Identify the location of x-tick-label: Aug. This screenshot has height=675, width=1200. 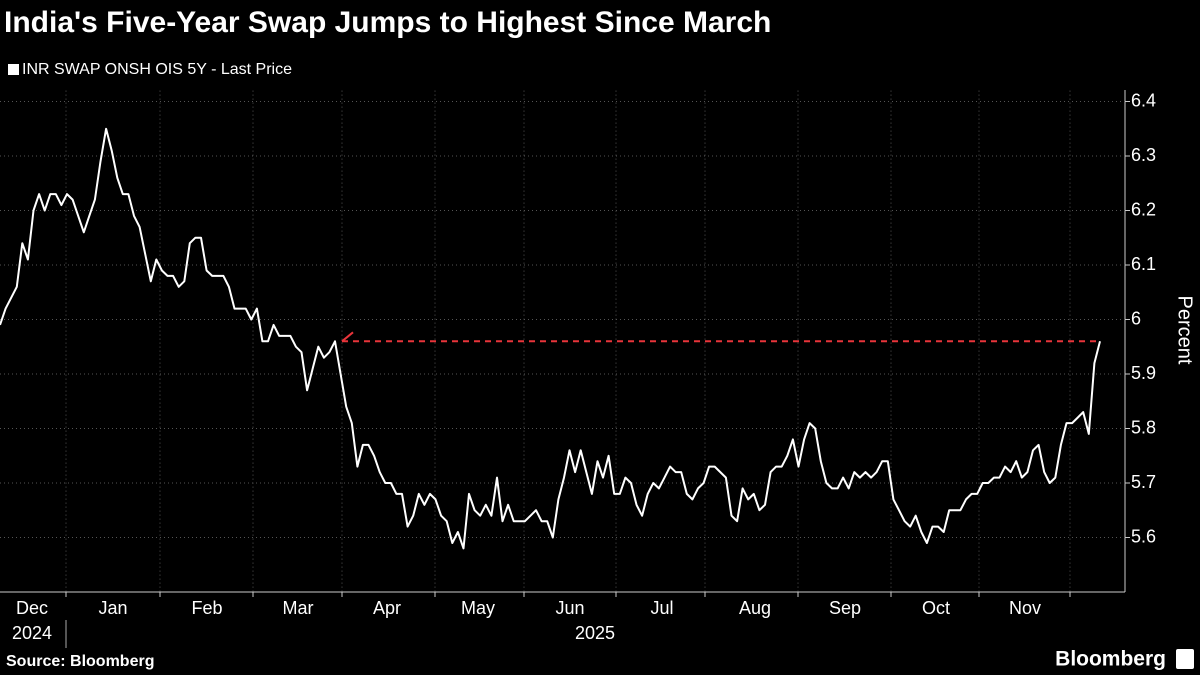
(755, 608).